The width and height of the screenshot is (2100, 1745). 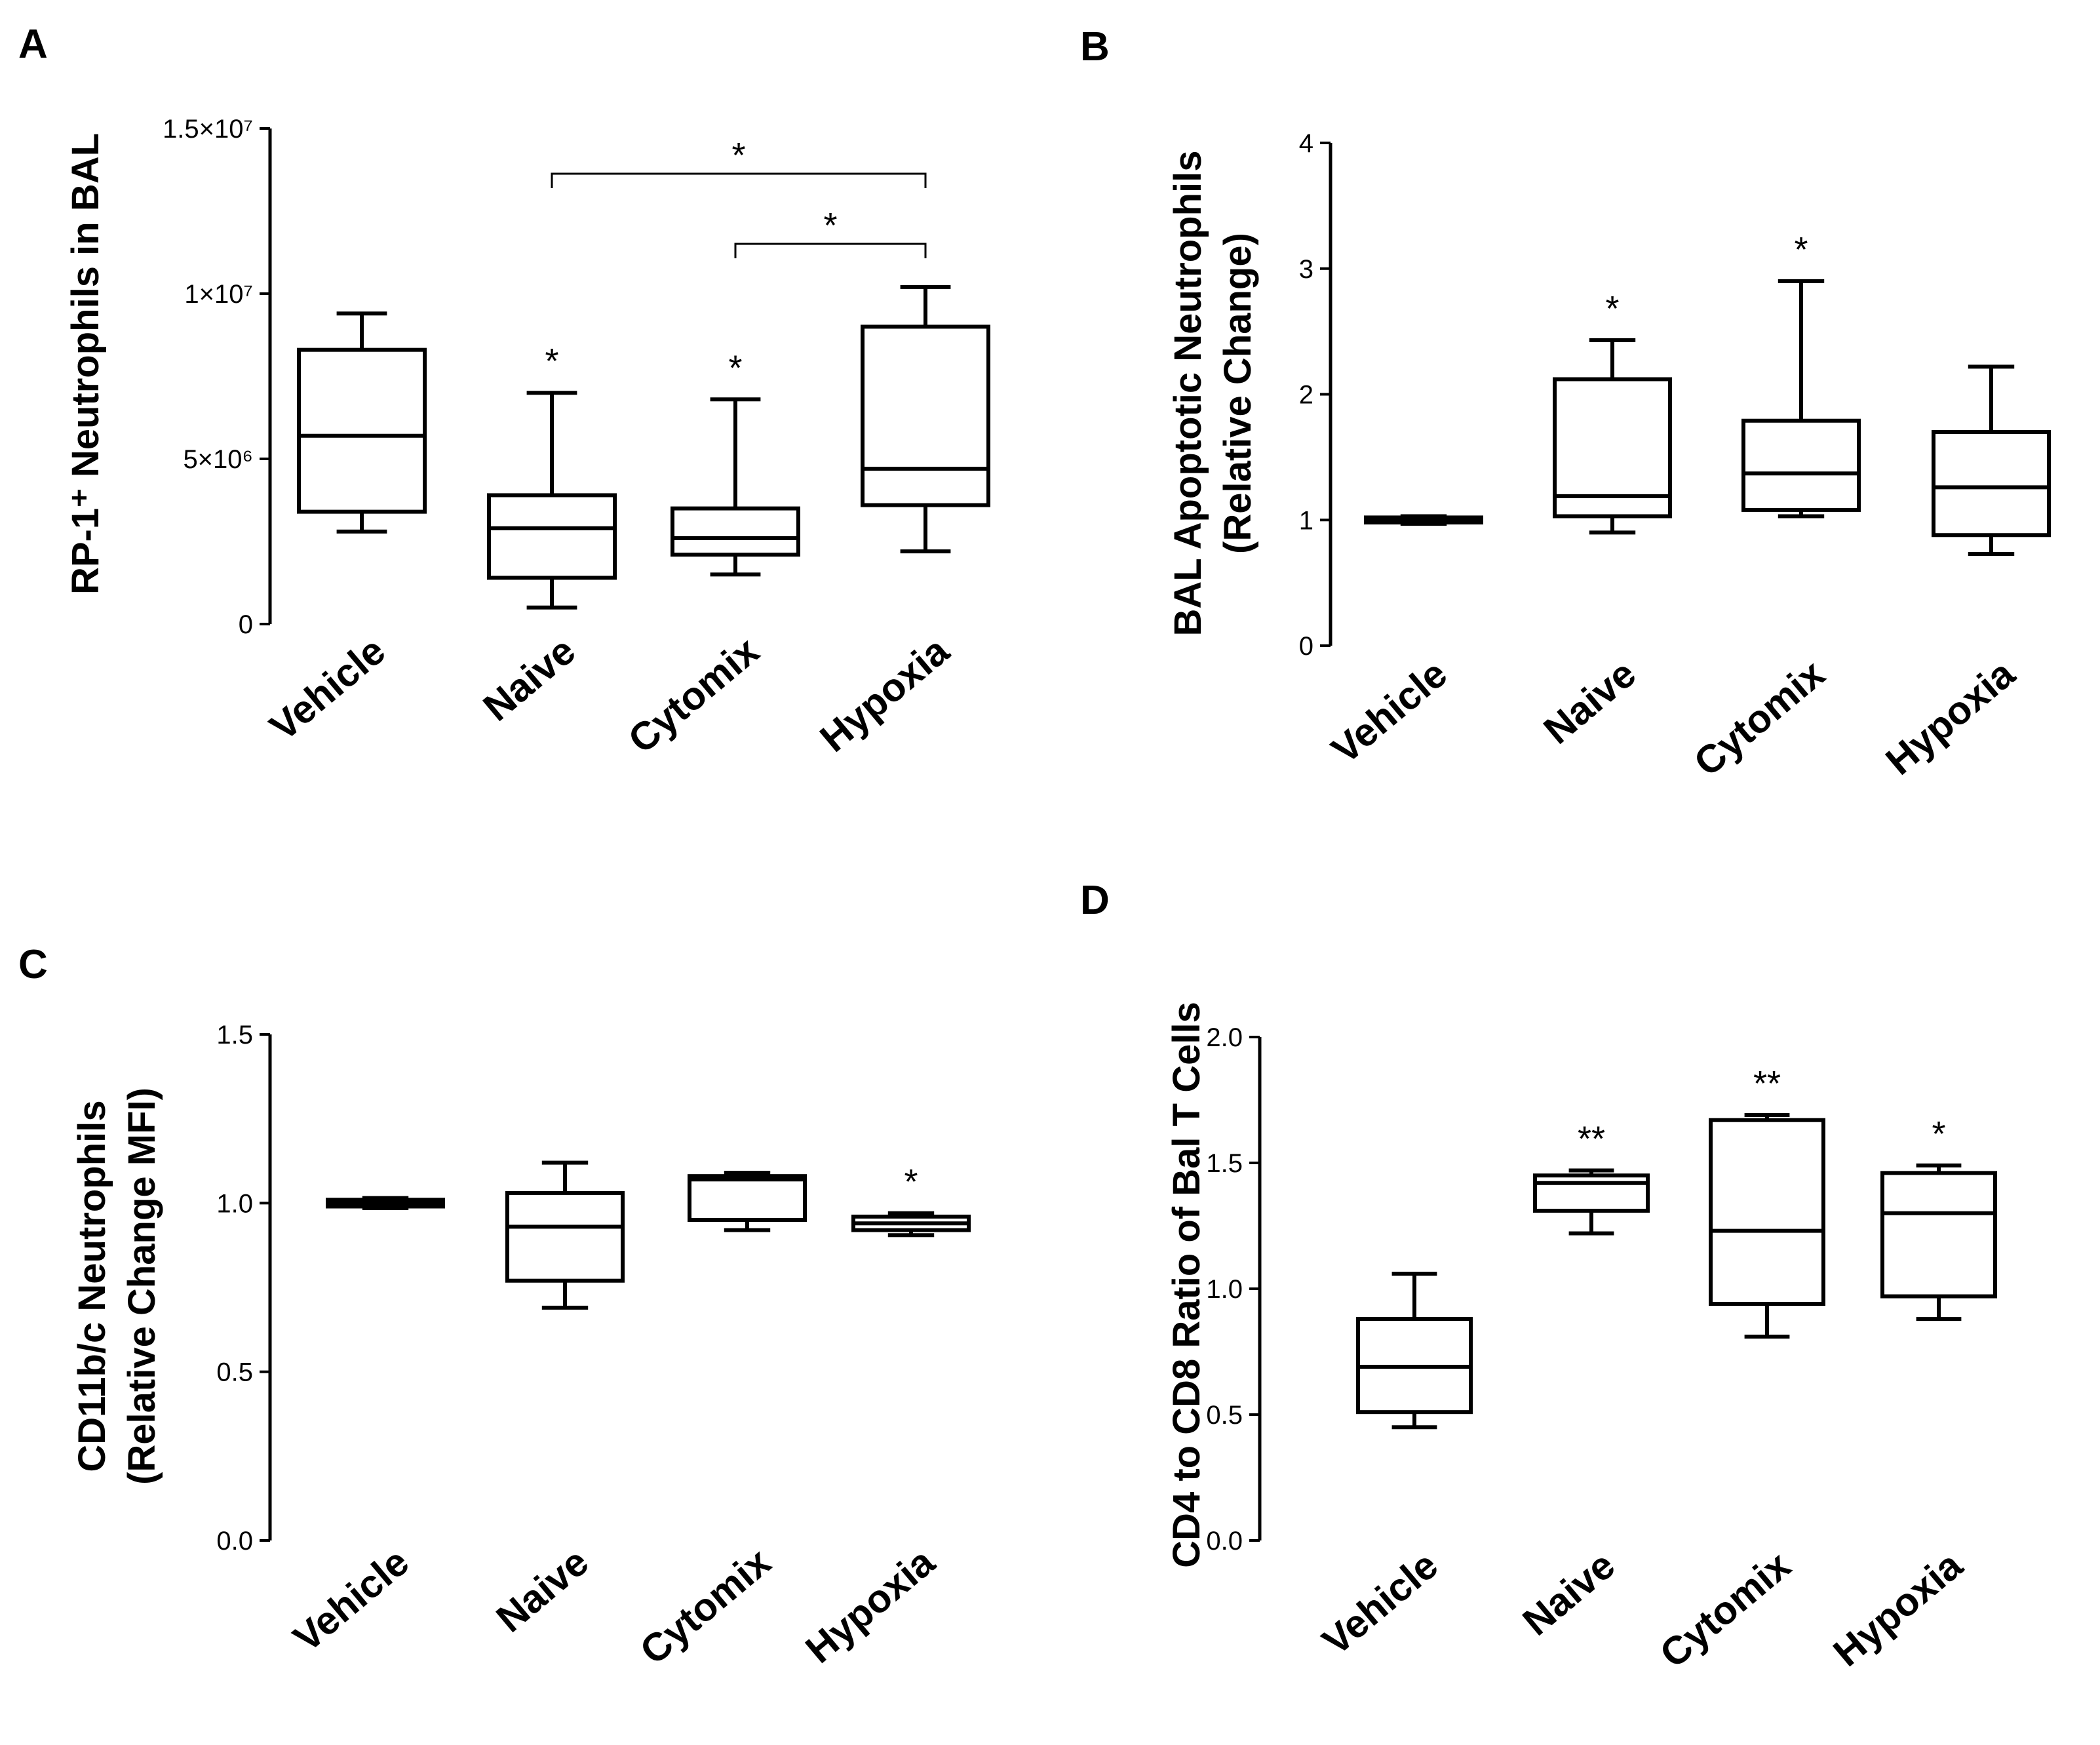 What do you see at coordinates (1188, 393) in the screenshot?
I see `y-axis-label: BAL Apoptotic Neutrophils` at bounding box center [1188, 393].